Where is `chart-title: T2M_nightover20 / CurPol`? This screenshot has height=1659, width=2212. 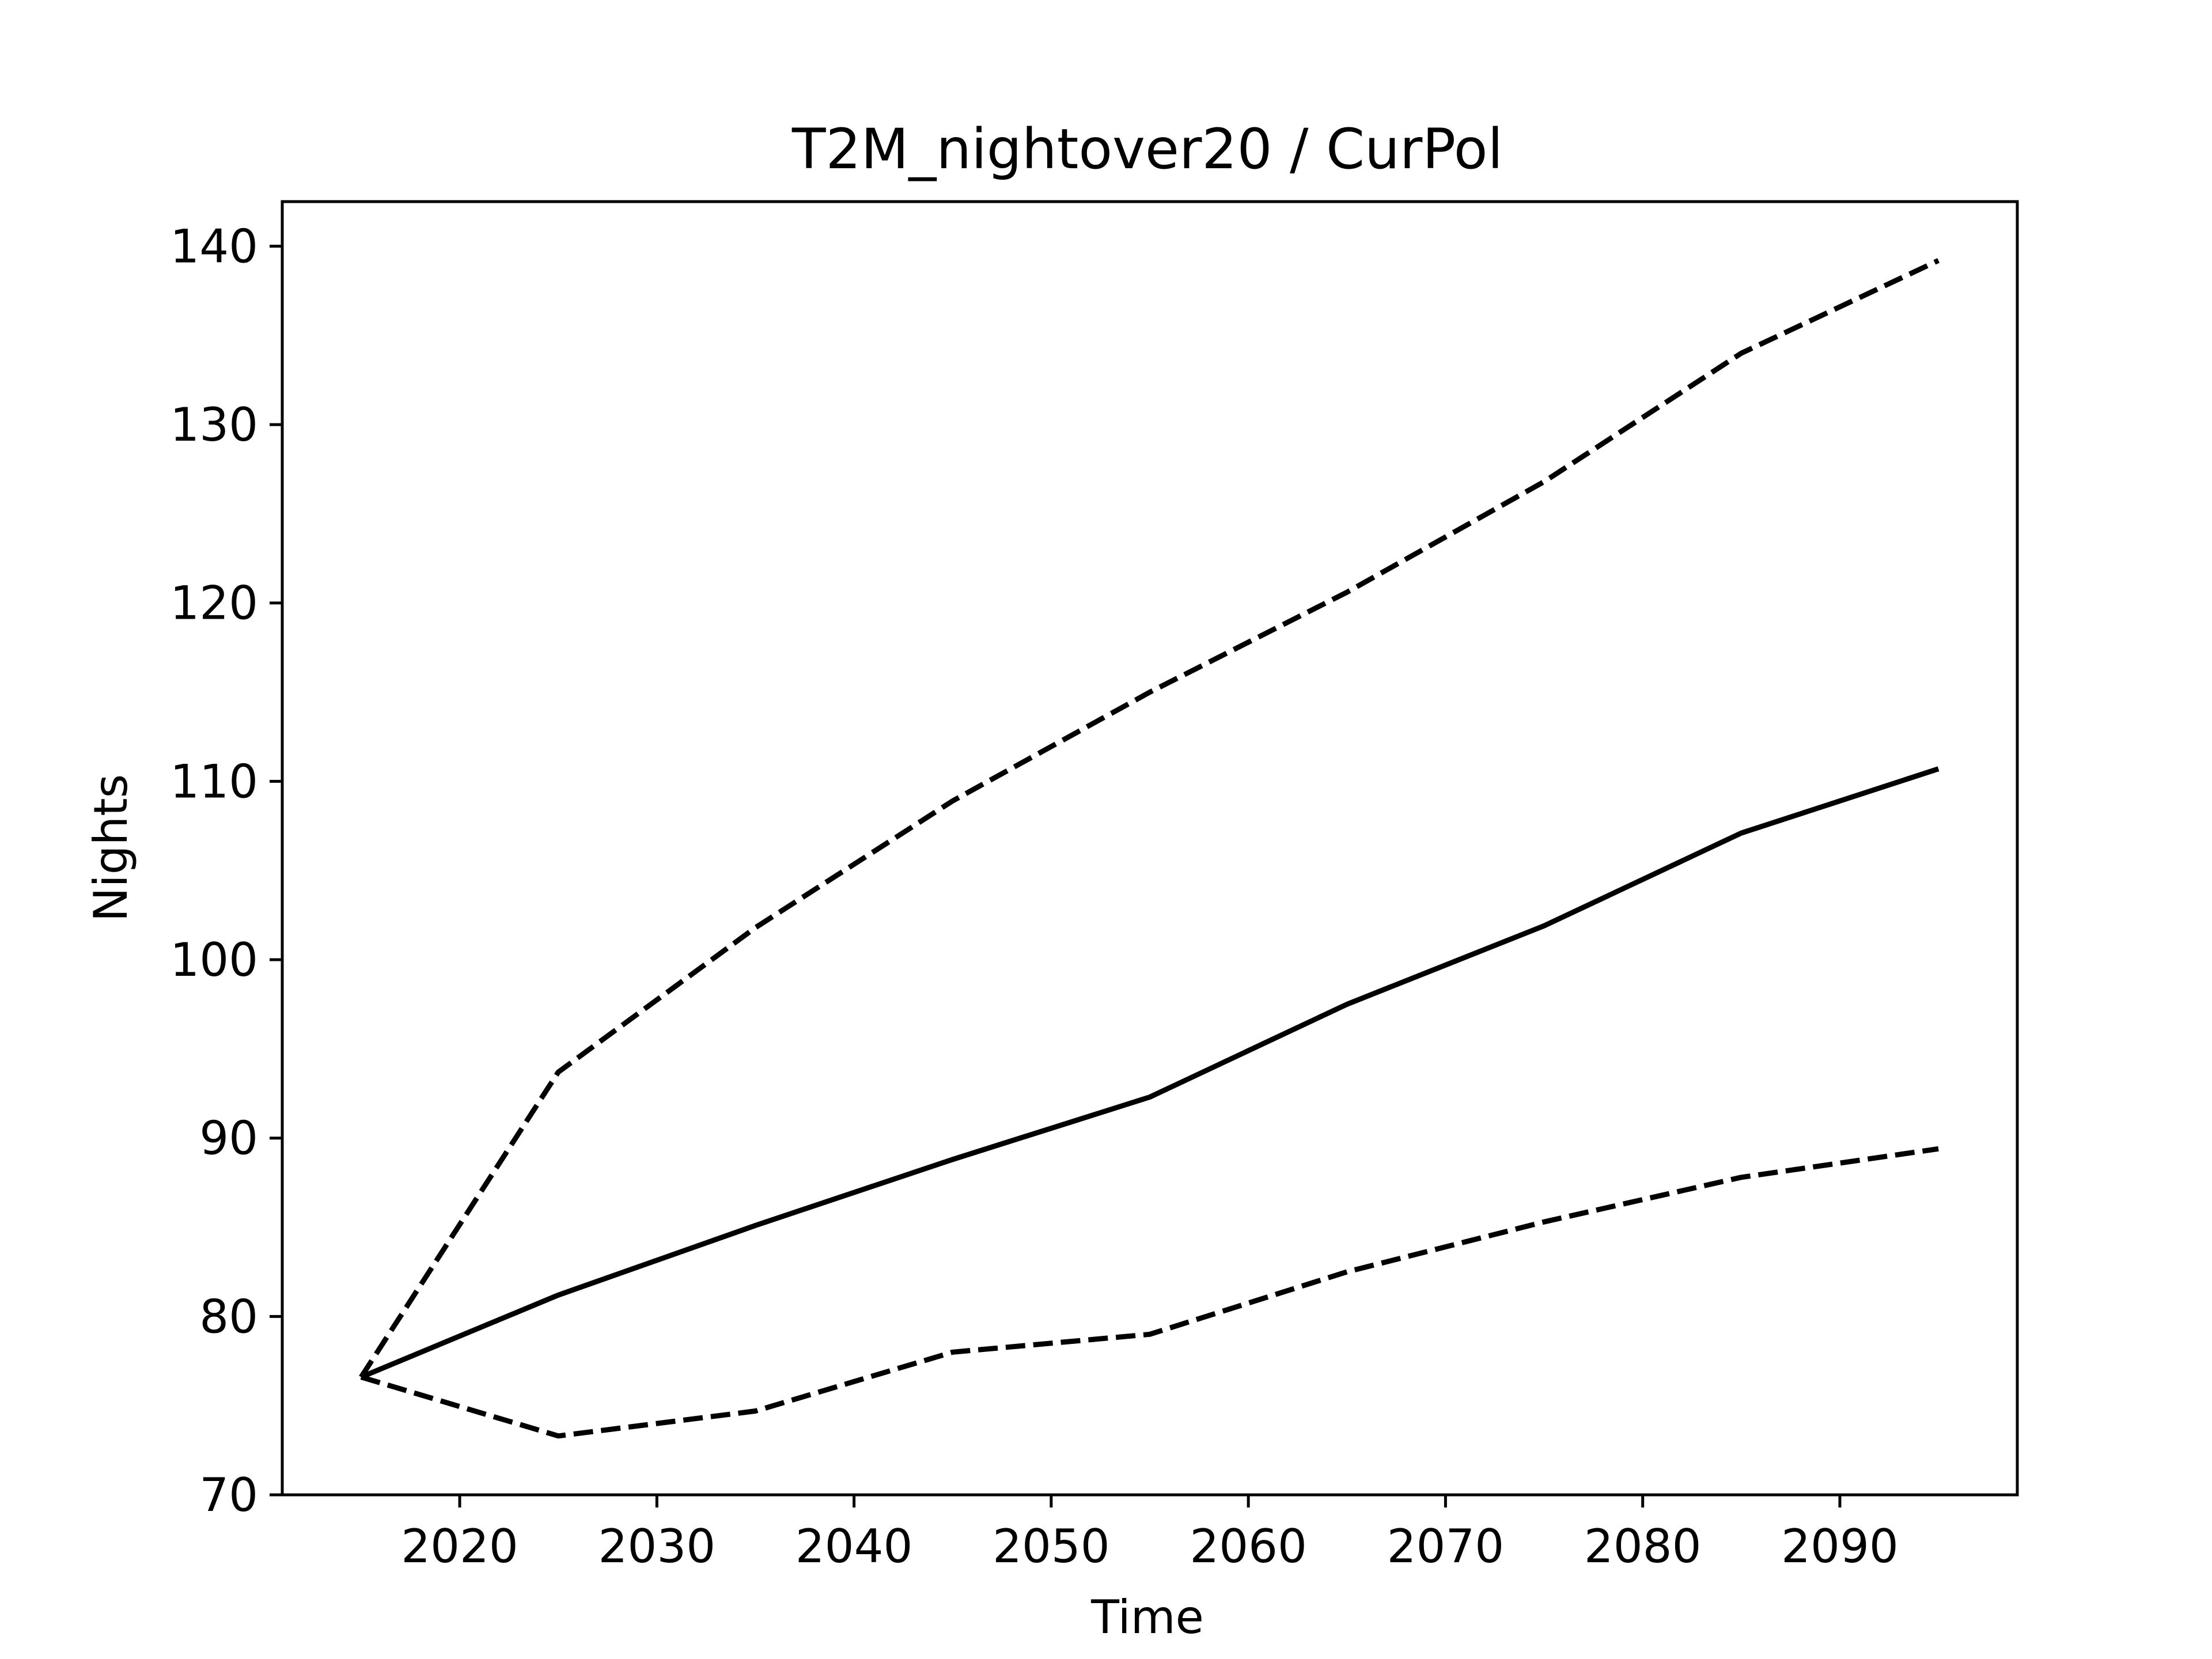 chart-title: T2M_nightover20 / CurPol is located at coordinates (1147, 149).